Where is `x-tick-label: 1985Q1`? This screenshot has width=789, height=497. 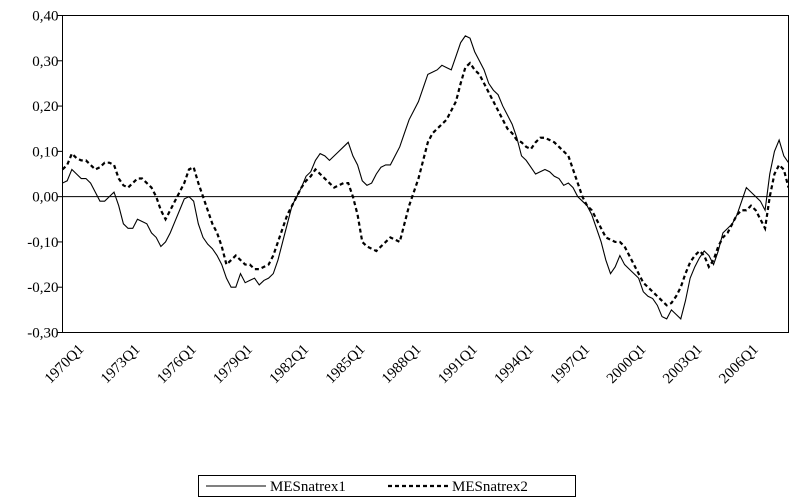 x-tick-label: 1985Q1 is located at coordinates (345, 364).